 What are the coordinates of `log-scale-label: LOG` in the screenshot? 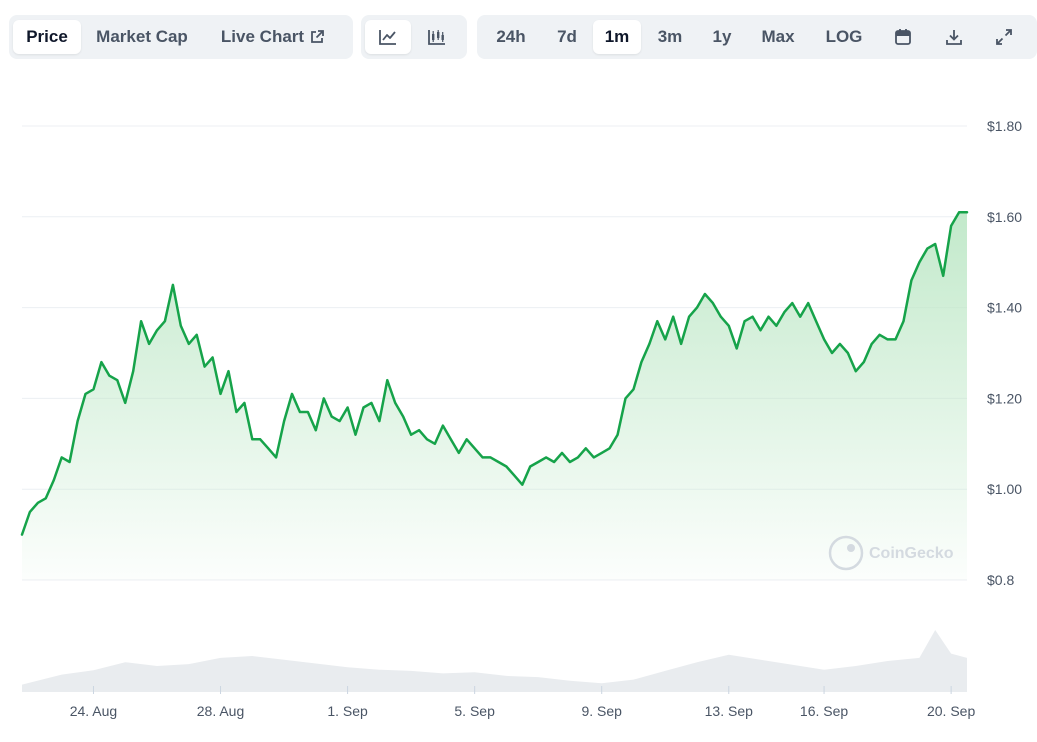 It's located at (844, 36).